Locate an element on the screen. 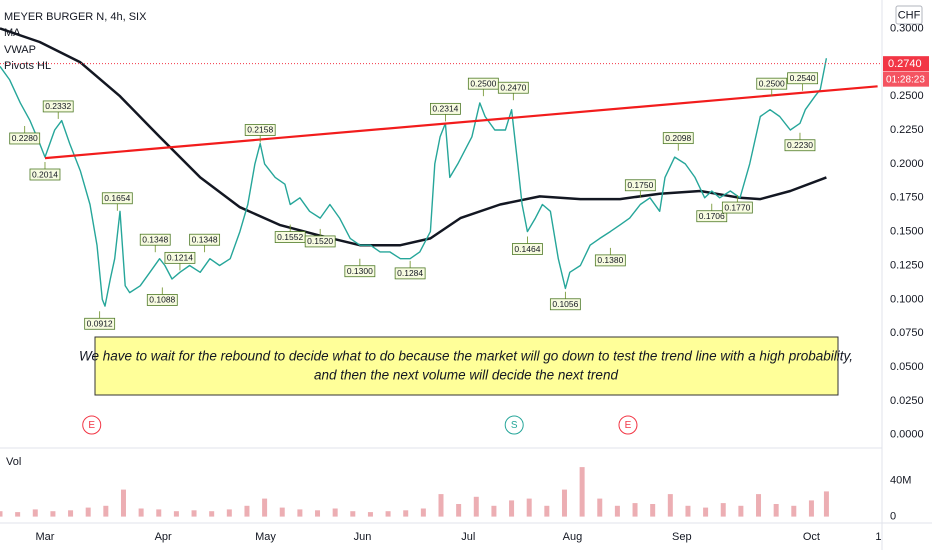 The height and width of the screenshot is (550, 932). pivot-label: 0.2014 is located at coordinates (45, 174).